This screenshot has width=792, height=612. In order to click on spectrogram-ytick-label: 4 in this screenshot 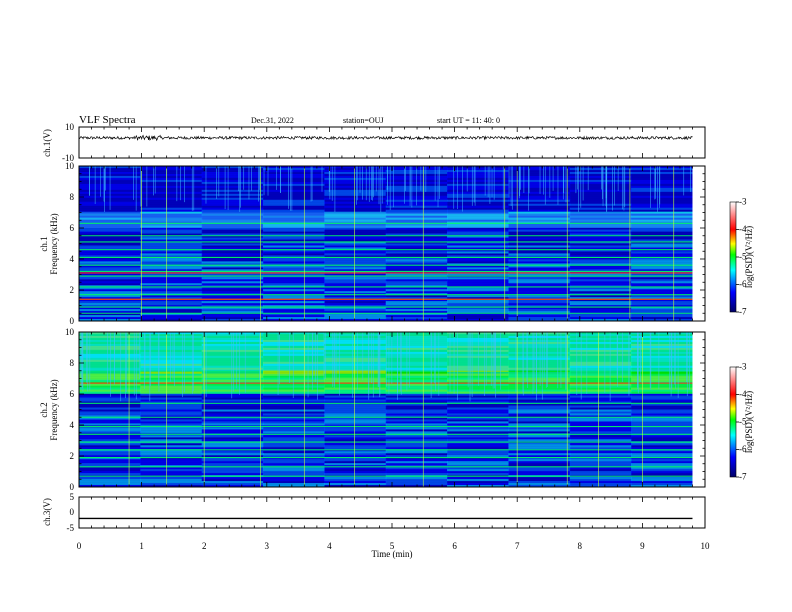, I will do `click(72, 425)`.